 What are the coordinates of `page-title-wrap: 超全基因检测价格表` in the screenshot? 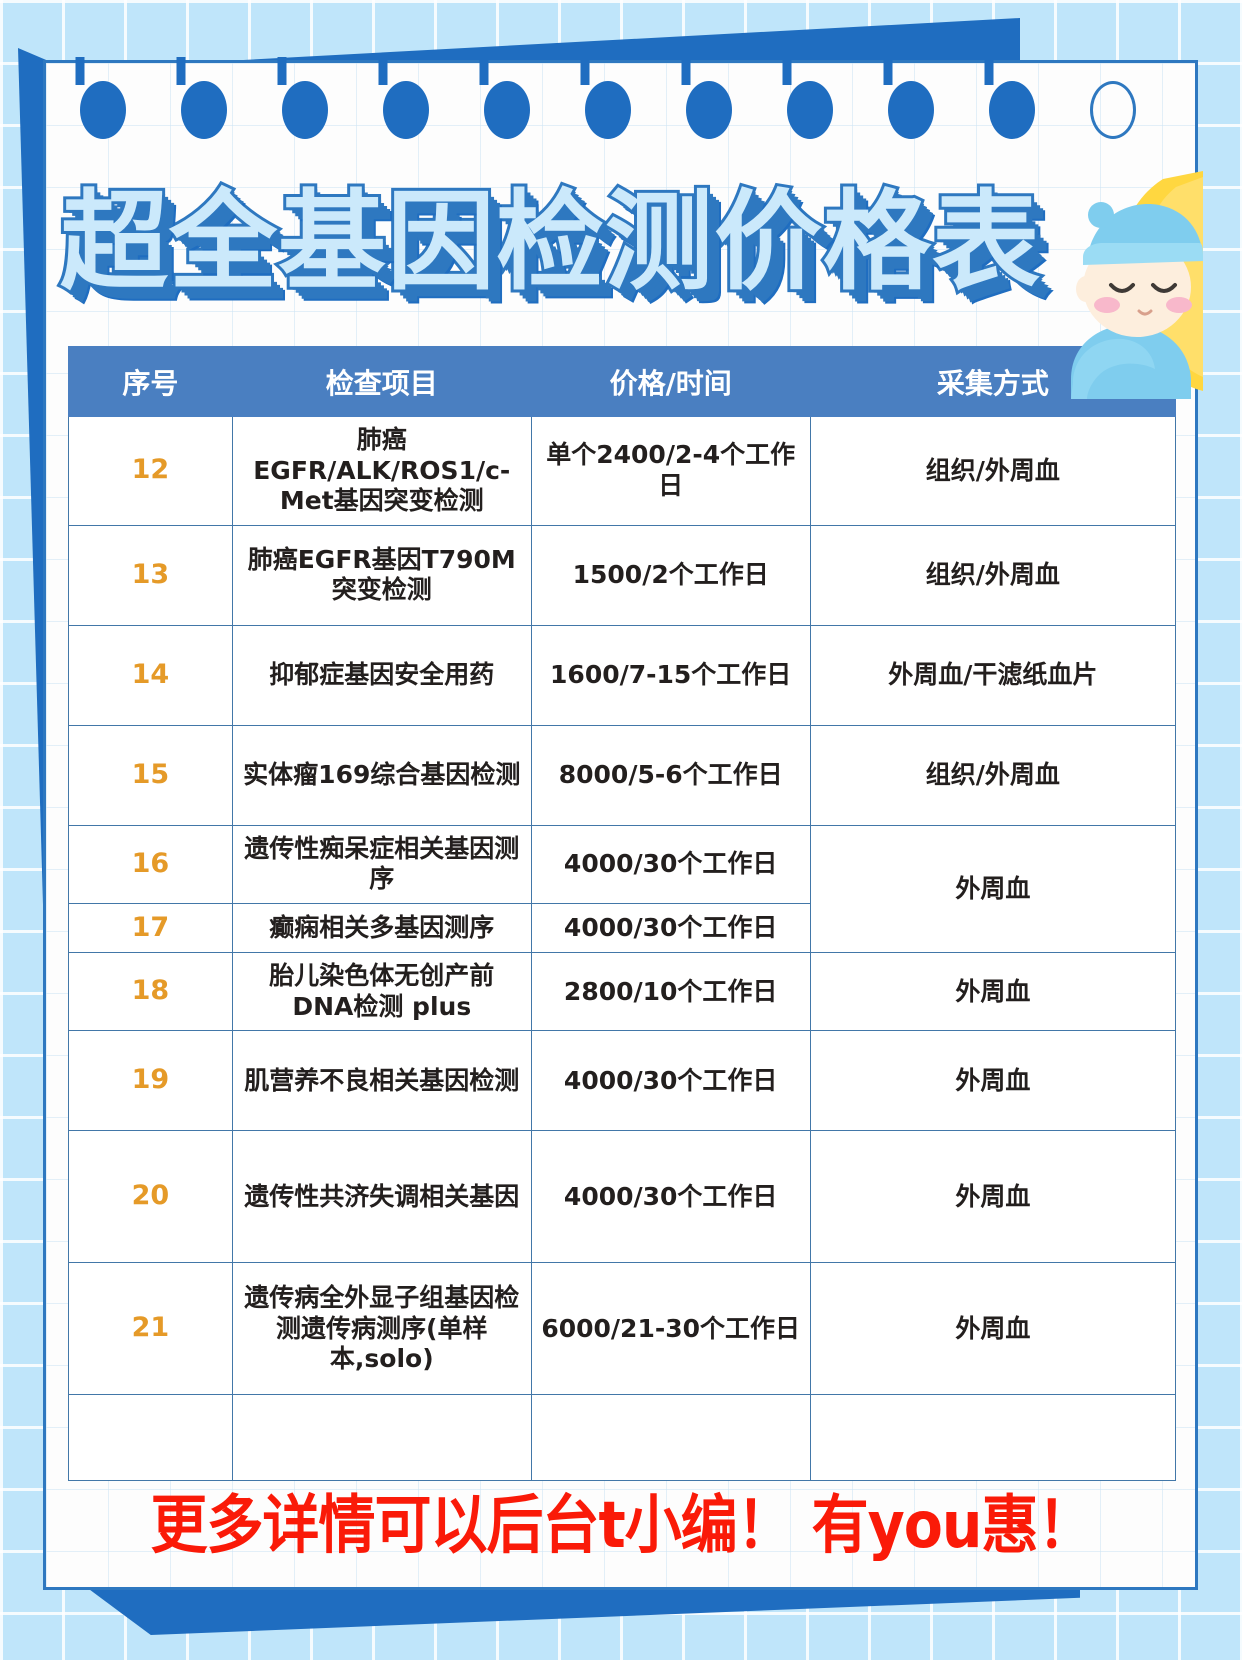 It's located at (623, 243).